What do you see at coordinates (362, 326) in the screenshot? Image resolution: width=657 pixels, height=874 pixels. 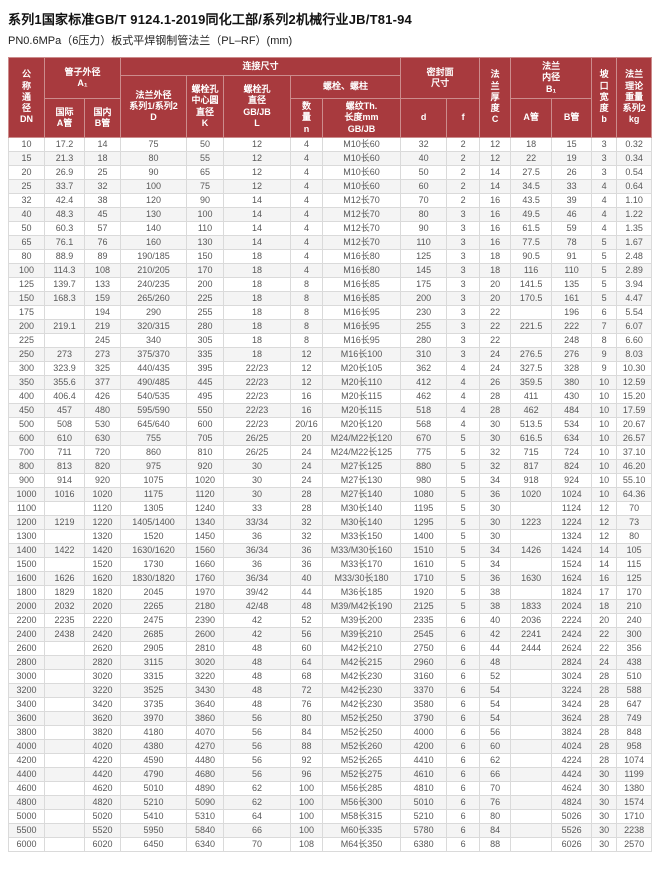 I see `table-cell: M16长95` at bounding box center [362, 326].